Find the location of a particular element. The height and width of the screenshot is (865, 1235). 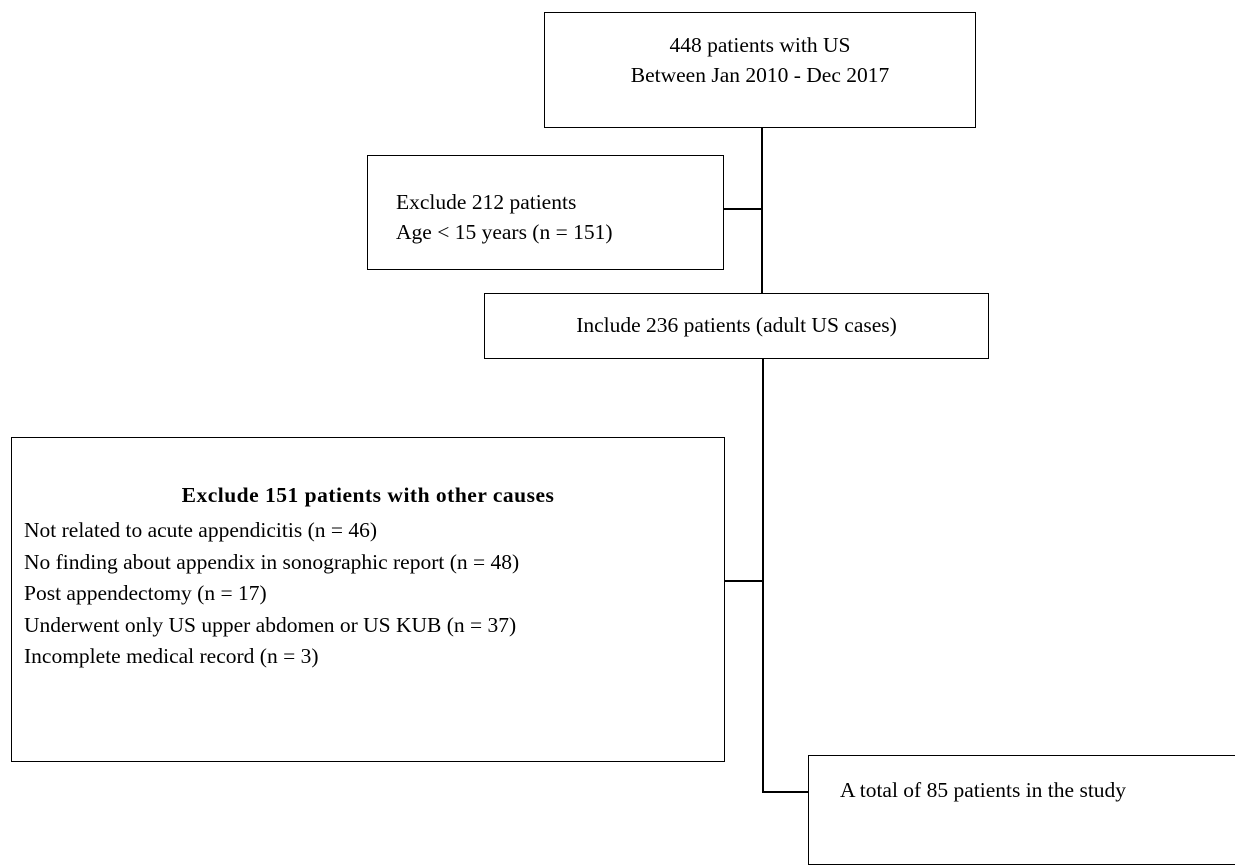

exclusion-age-line1: Exclude 212 patients is located at coordinates (486, 202).